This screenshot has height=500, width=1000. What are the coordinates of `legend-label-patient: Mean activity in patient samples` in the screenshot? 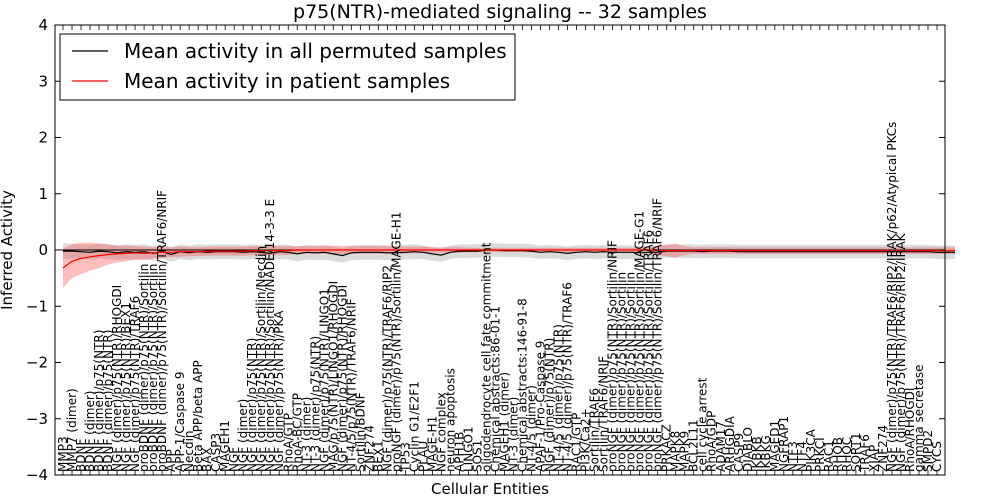 It's located at (287, 81).